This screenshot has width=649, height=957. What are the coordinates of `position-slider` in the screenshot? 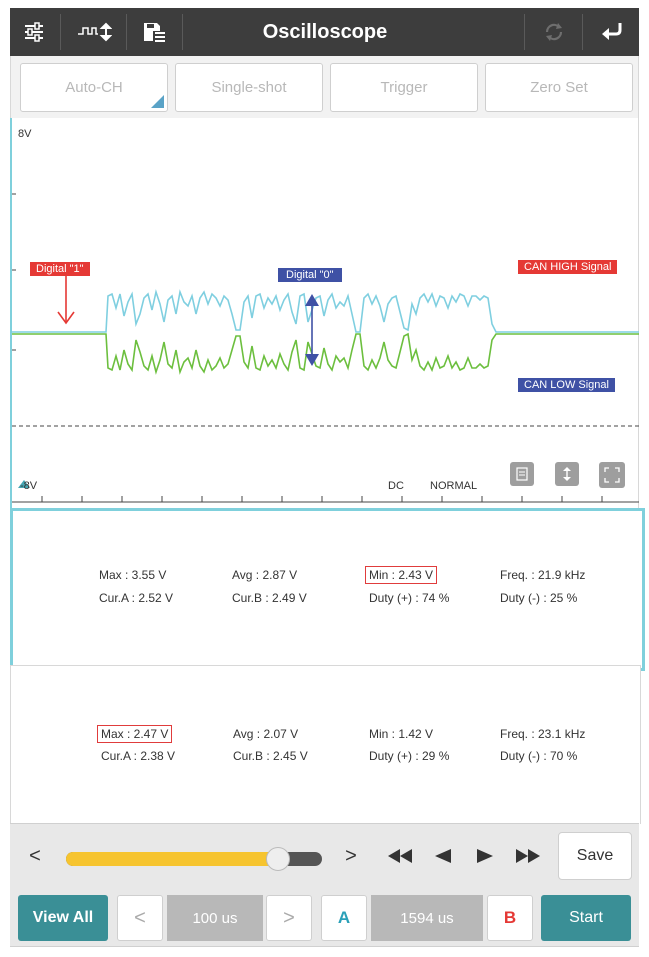 It's located at (194, 859).